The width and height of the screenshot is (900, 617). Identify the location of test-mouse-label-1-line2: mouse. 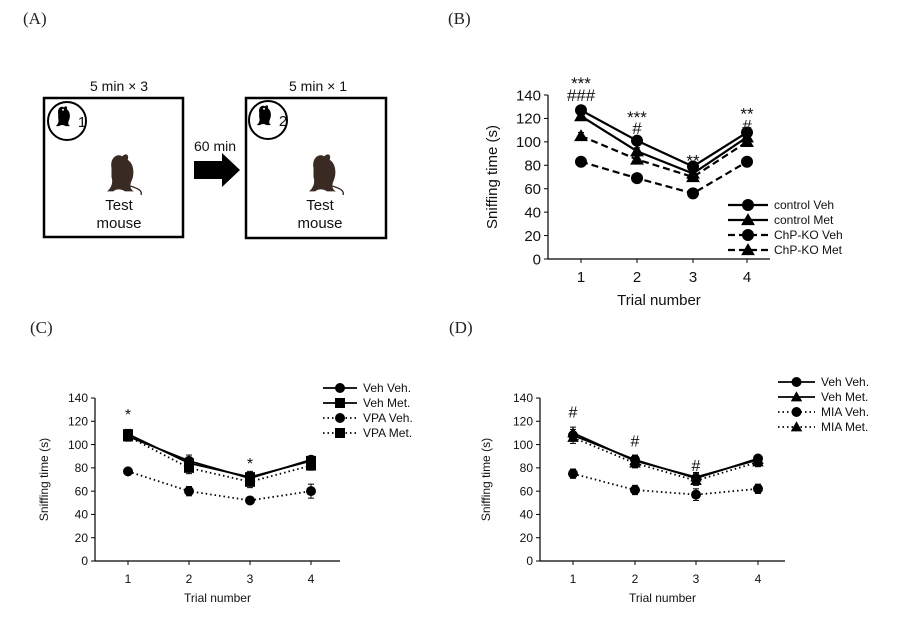
(118, 223).